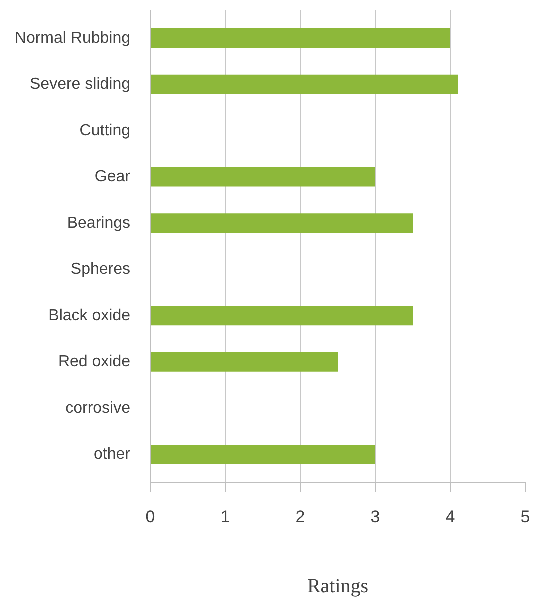  I want to click on x-tick-label: 3, so click(375, 517).